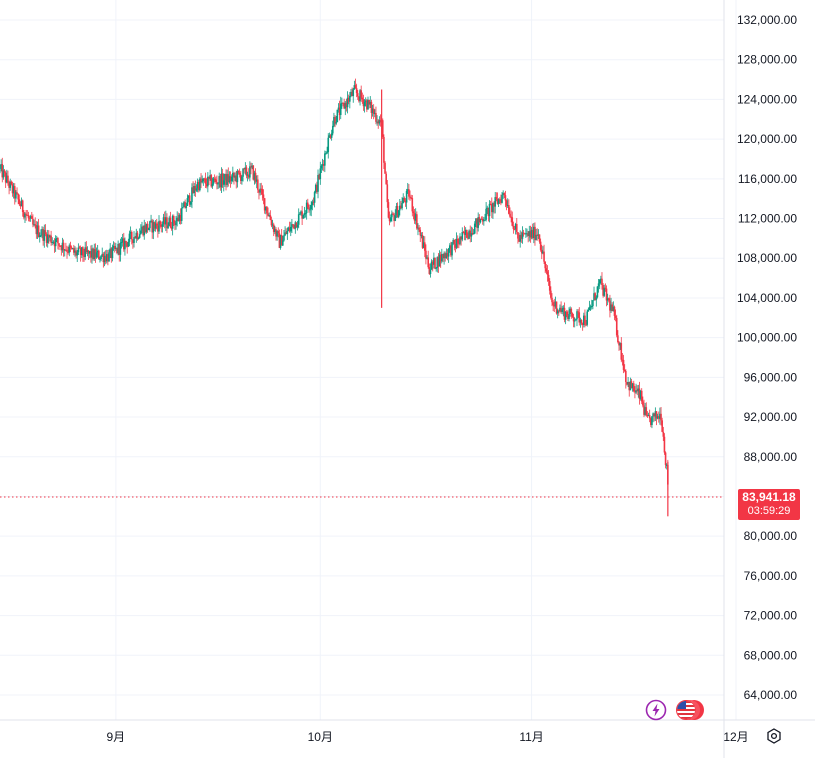 This screenshot has width=815, height=758. Describe the element at coordinates (771, 536) in the screenshot. I see `y-tick-label: 80,000.00` at that location.